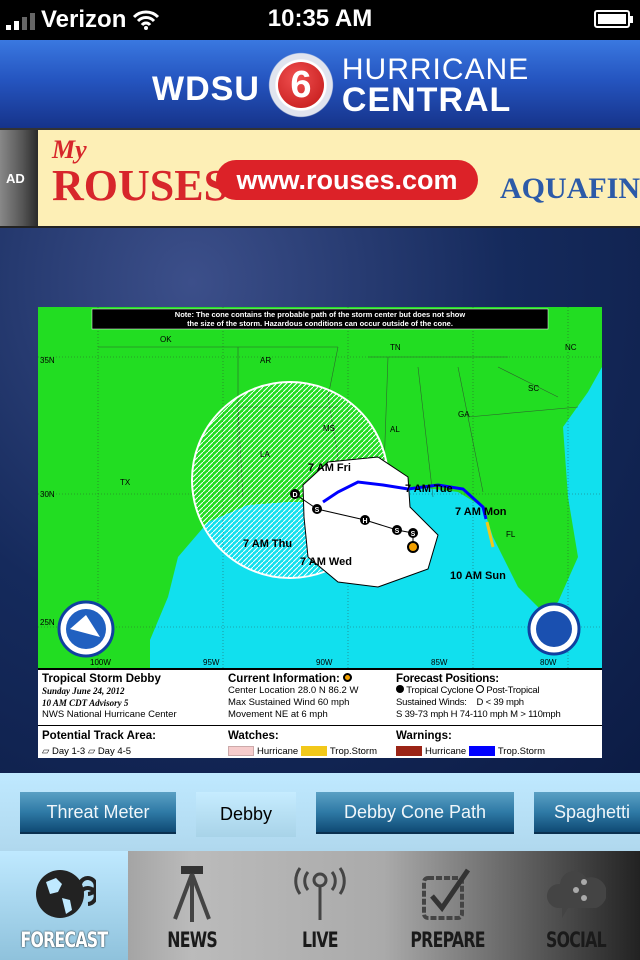 The image size is (640, 960). What do you see at coordinates (395, 429) in the screenshot?
I see `state-label: AL` at bounding box center [395, 429].